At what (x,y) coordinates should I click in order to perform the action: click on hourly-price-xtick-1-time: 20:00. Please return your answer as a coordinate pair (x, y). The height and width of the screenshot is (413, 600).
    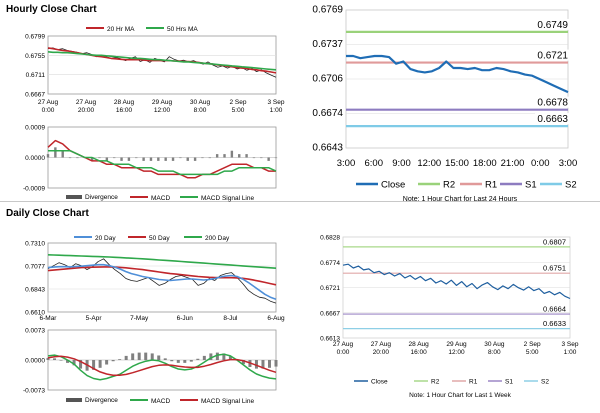
    Looking at the image, I should click on (86, 110).